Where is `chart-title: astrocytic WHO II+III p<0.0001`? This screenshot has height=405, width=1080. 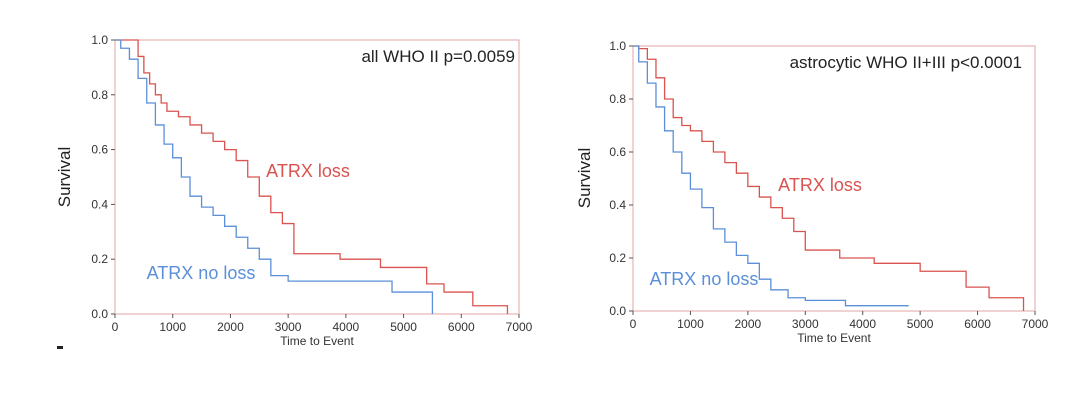
chart-title: astrocytic WHO II+III p<0.0001 is located at coordinates (906, 62).